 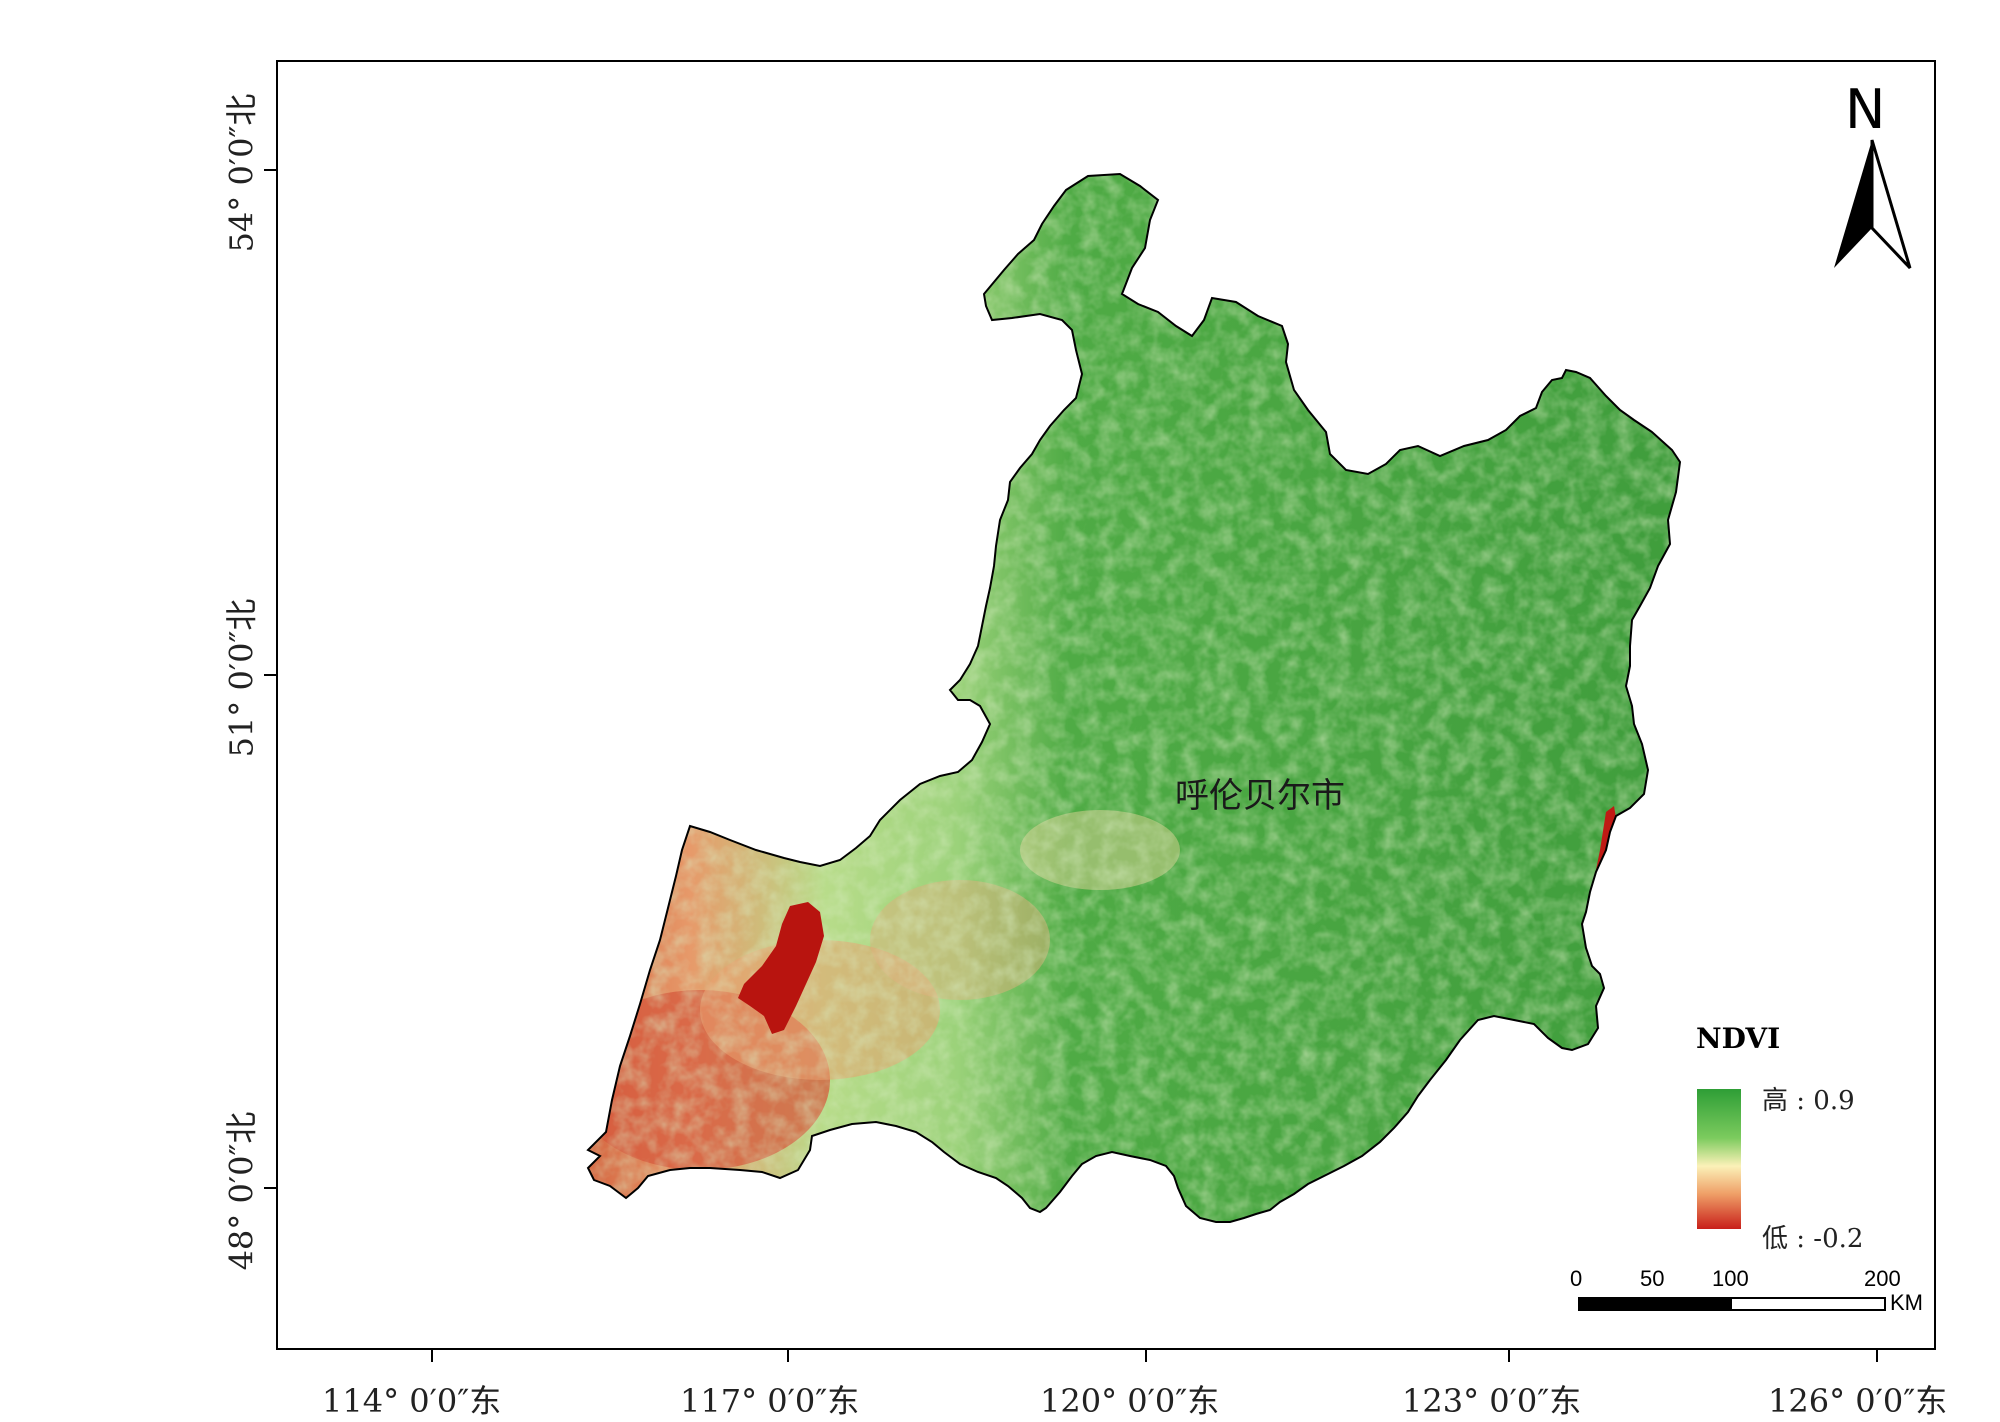 What do you see at coordinates (1492, 1401) in the screenshot?
I see `x-tick-label: 123° 0′0″东` at bounding box center [1492, 1401].